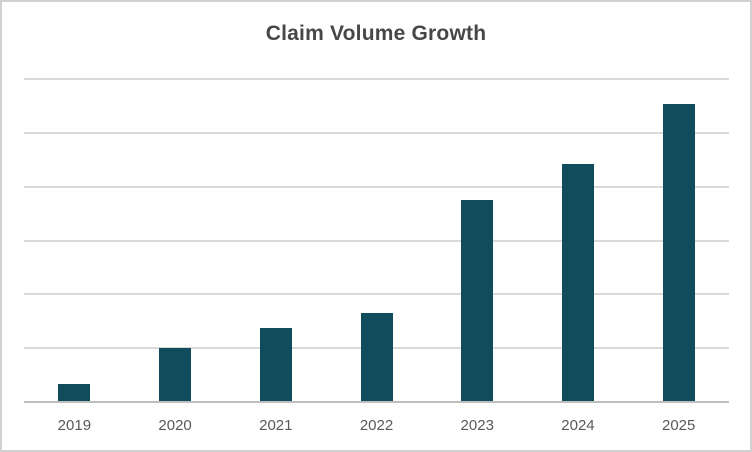 The width and height of the screenshot is (752, 452). Describe the element at coordinates (74, 392) in the screenshot. I see `bar-2019` at that location.